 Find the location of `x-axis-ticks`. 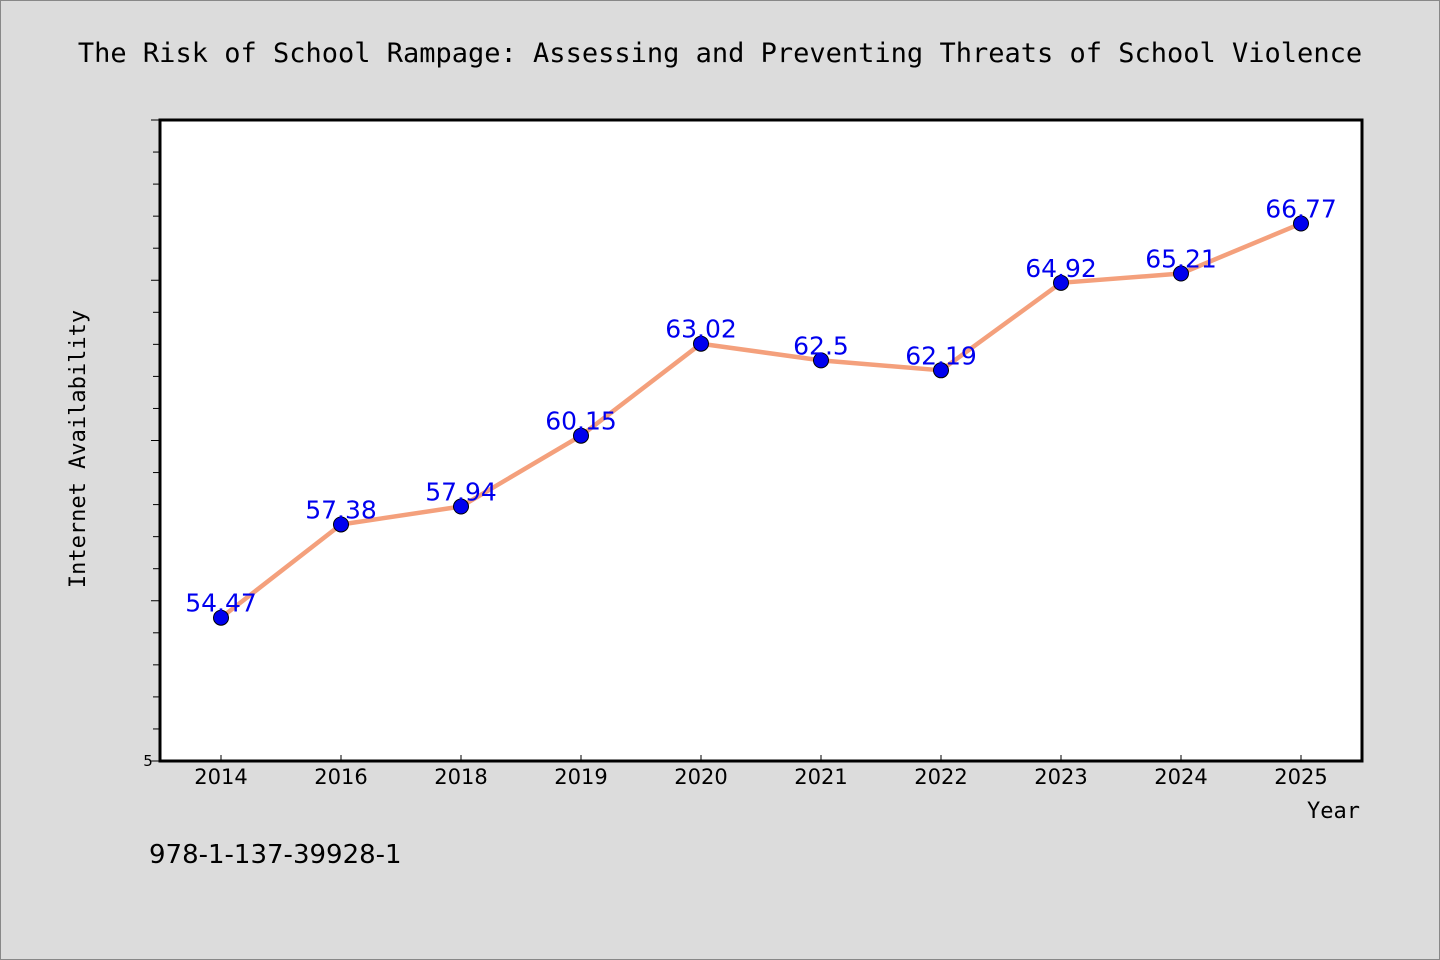

x-axis-ticks is located at coordinates (761, 758).